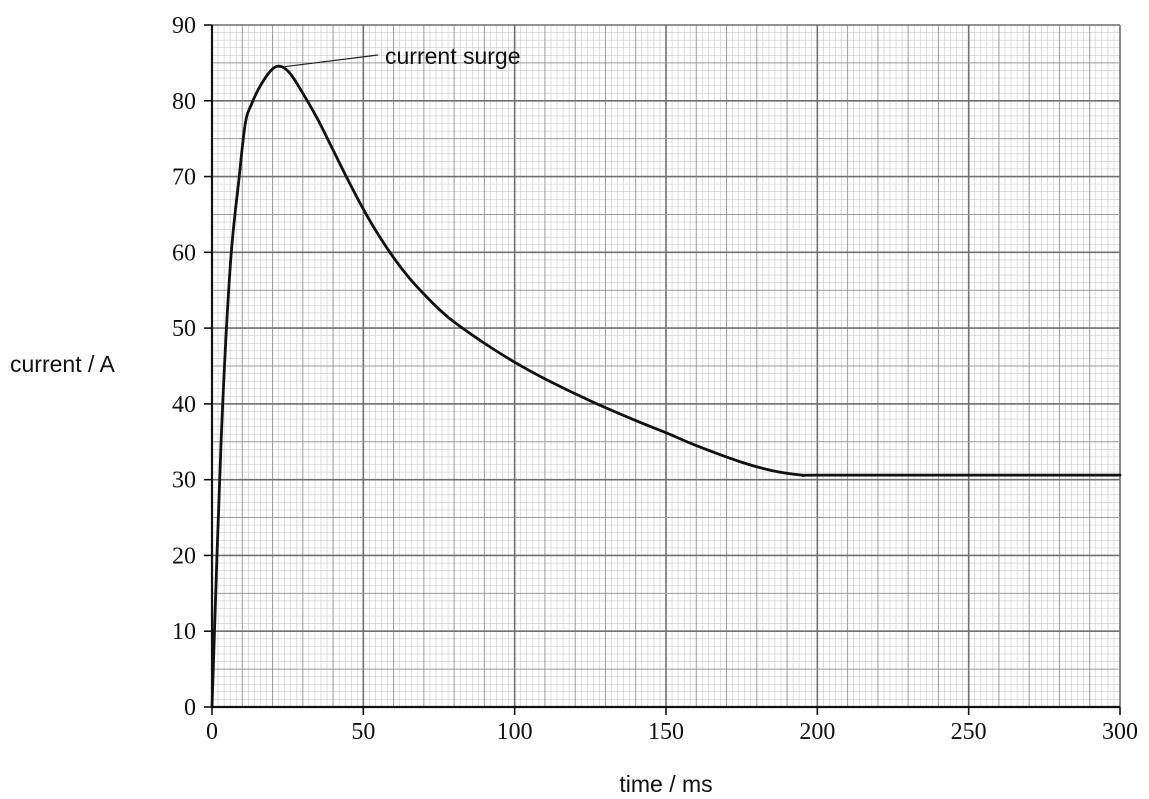  What do you see at coordinates (184, 405) in the screenshot?
I see `y-tick-label: 40` at bounding box center [184, 405].